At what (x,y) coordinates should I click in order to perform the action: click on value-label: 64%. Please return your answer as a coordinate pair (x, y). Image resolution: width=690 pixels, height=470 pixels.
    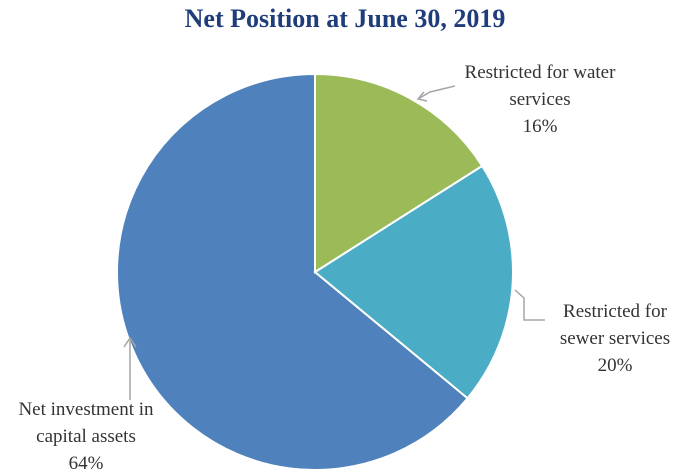
    Looking at the image, I should click on (86, 461).